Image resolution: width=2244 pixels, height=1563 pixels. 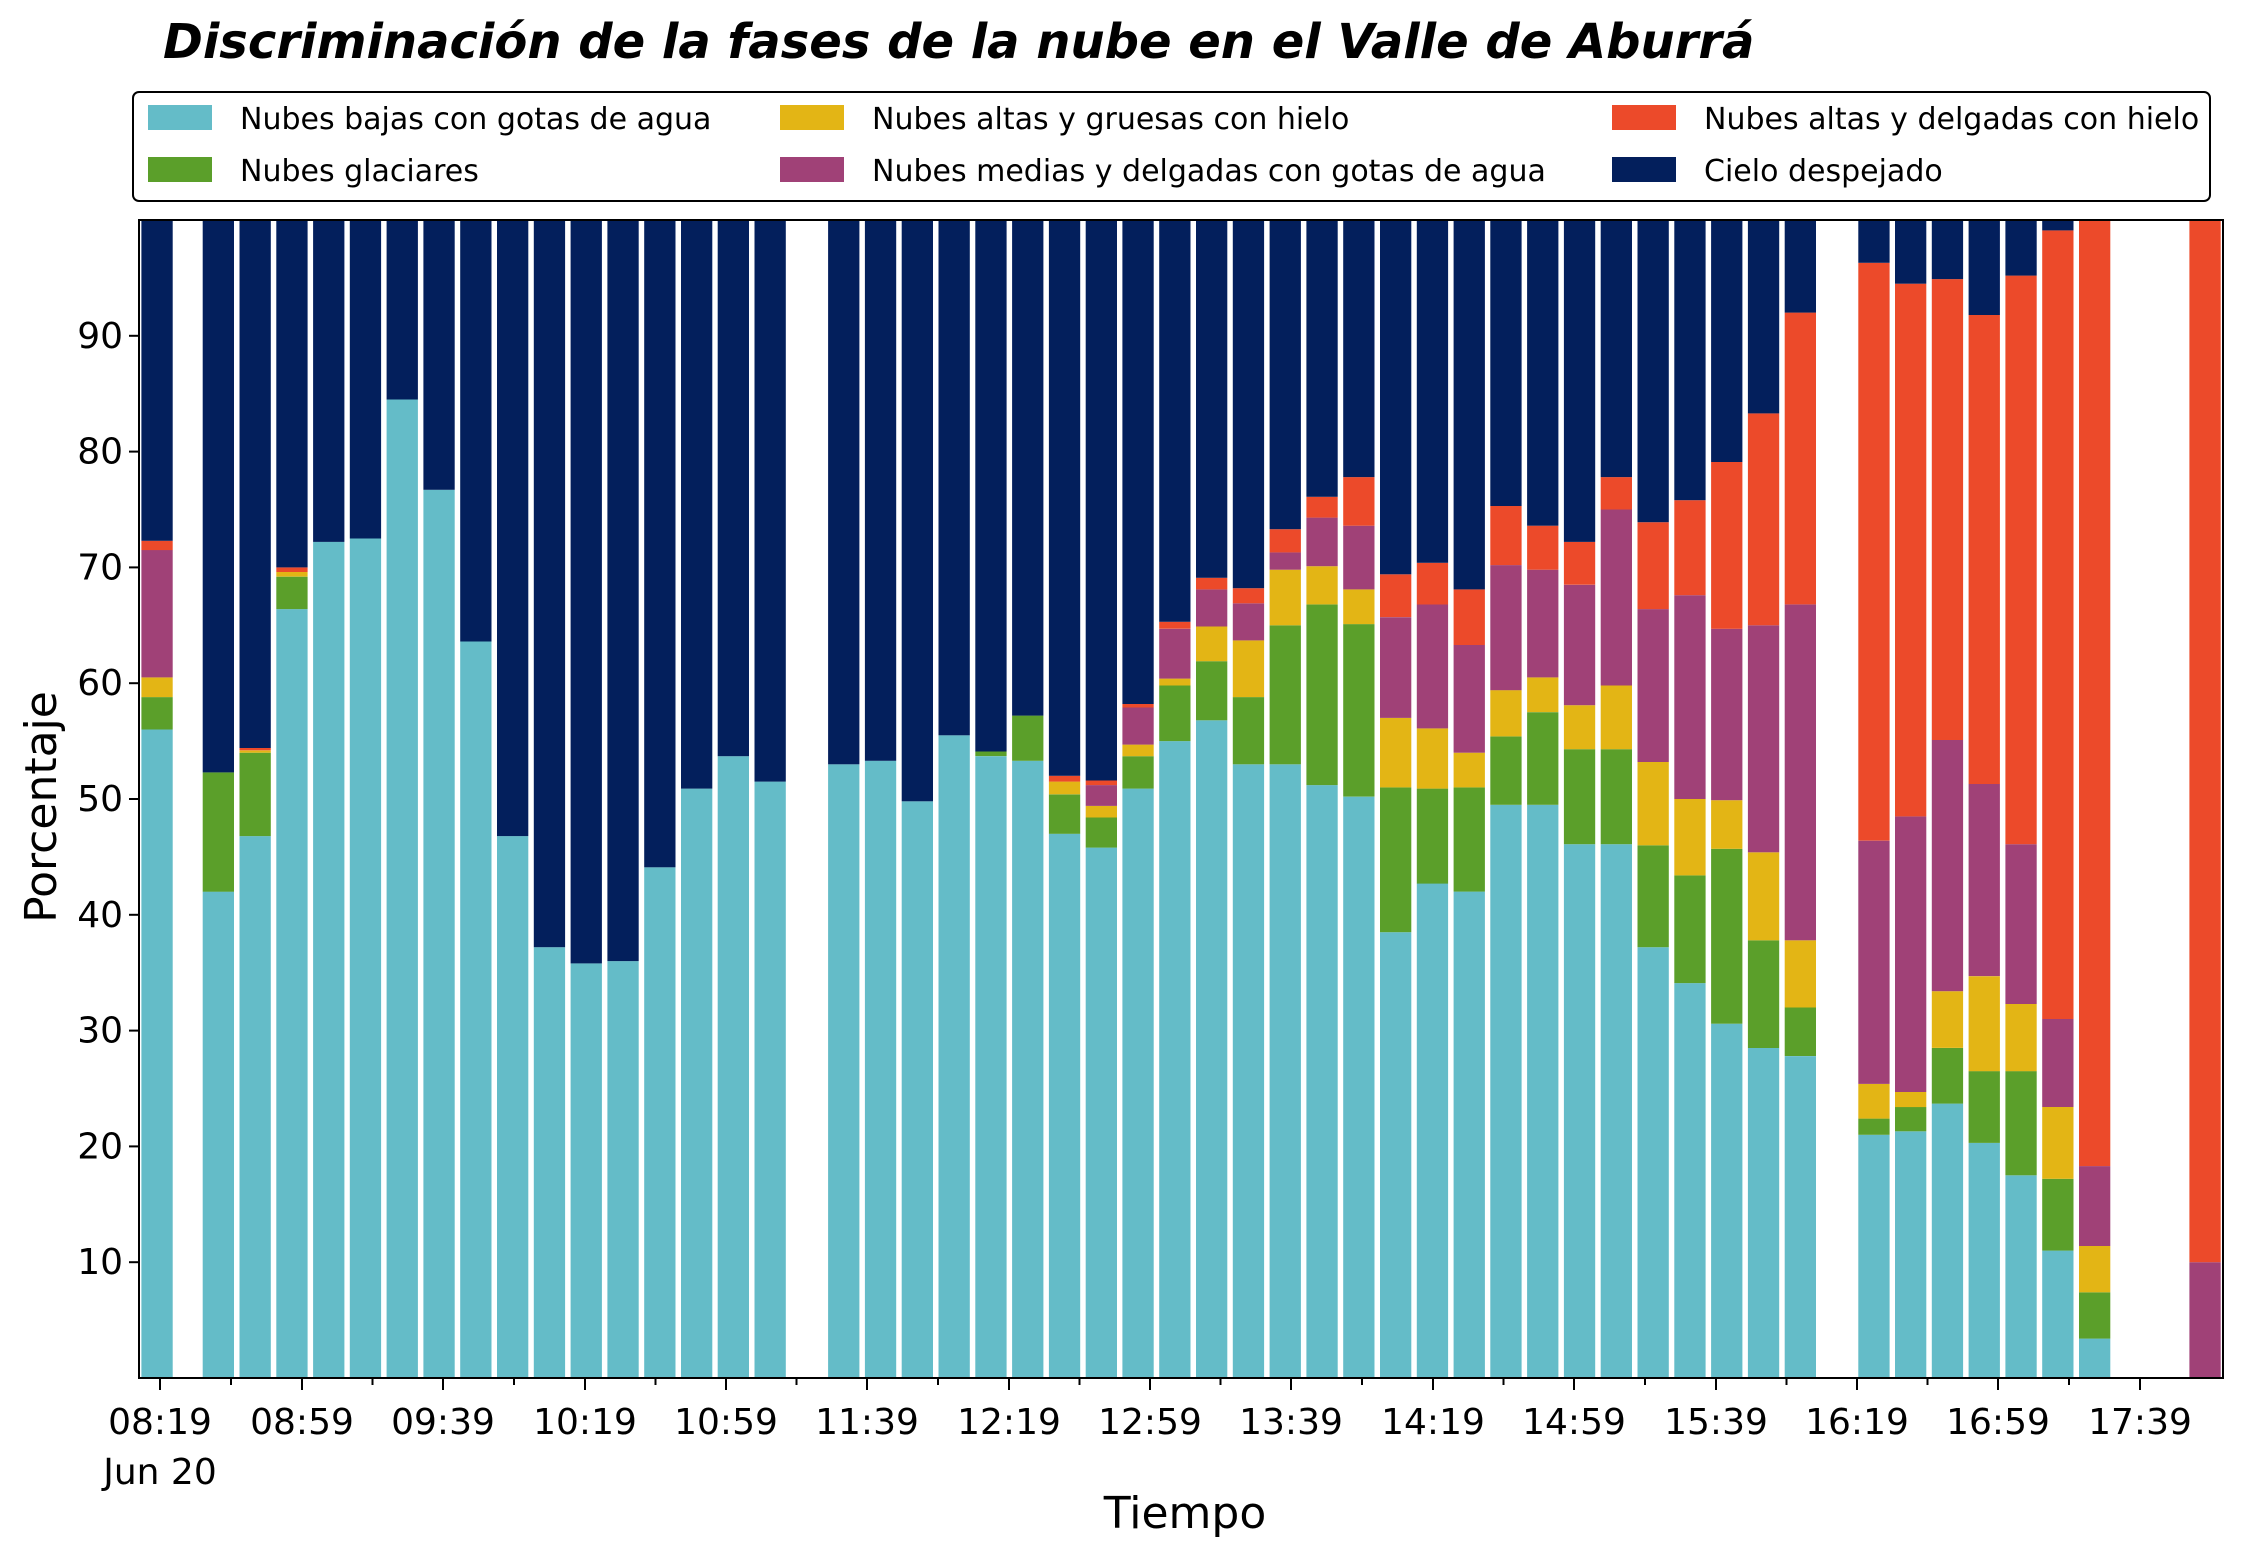 I want to click on x-tick-label-13: 16:59, so click(x=1998, y=1422).